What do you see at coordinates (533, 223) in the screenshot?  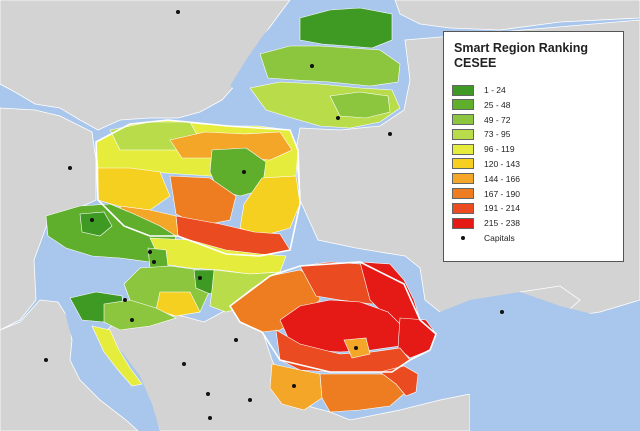 I see `legend-class-row: 215 - 238` at bounding box center [533, 223].